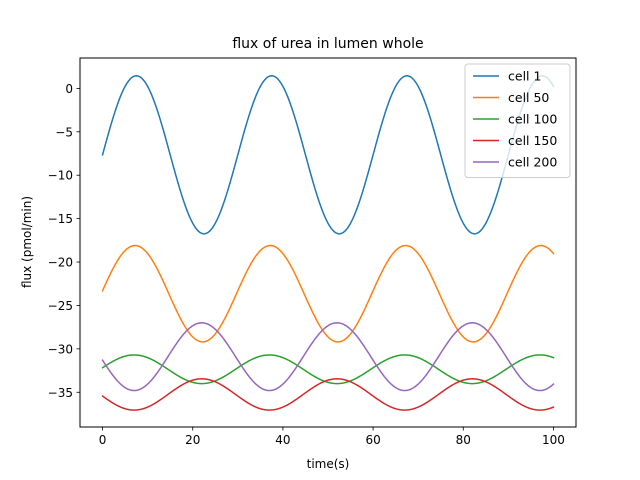  Describe the element at coordinates (27, 242) in the screenshot. I see `y-axis-label: flux (pmol/min)` at that location.